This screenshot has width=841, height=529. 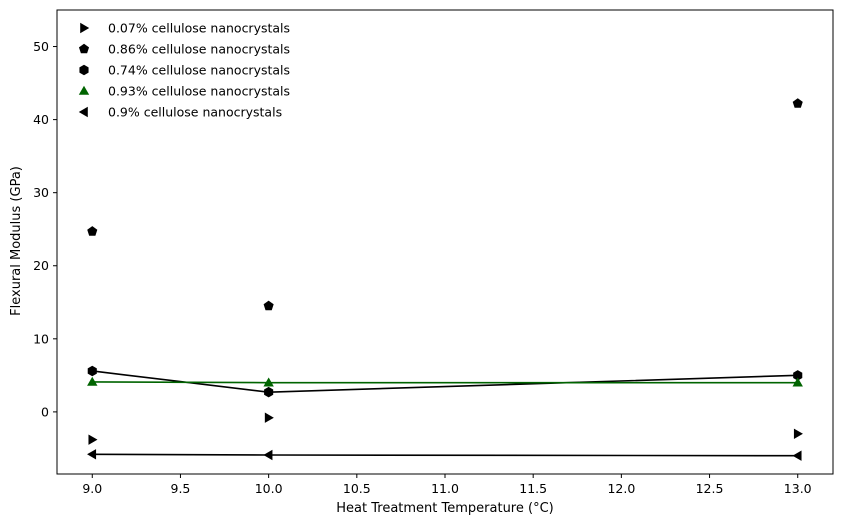 What do you see at coordinates (199, 49) in the screenshot?
I see `legend-label: 0.86% cellulose nanocrystals` at bounding box center [199, 49].